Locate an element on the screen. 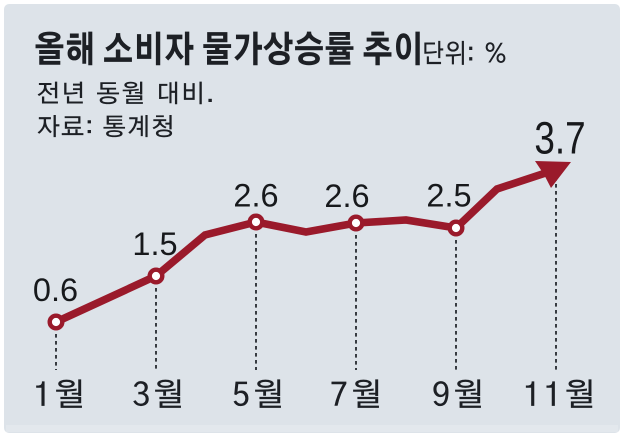 The width and height of the screenshot is (620, 438). svg-text: 1.5 is located at coordinates (154, 244).